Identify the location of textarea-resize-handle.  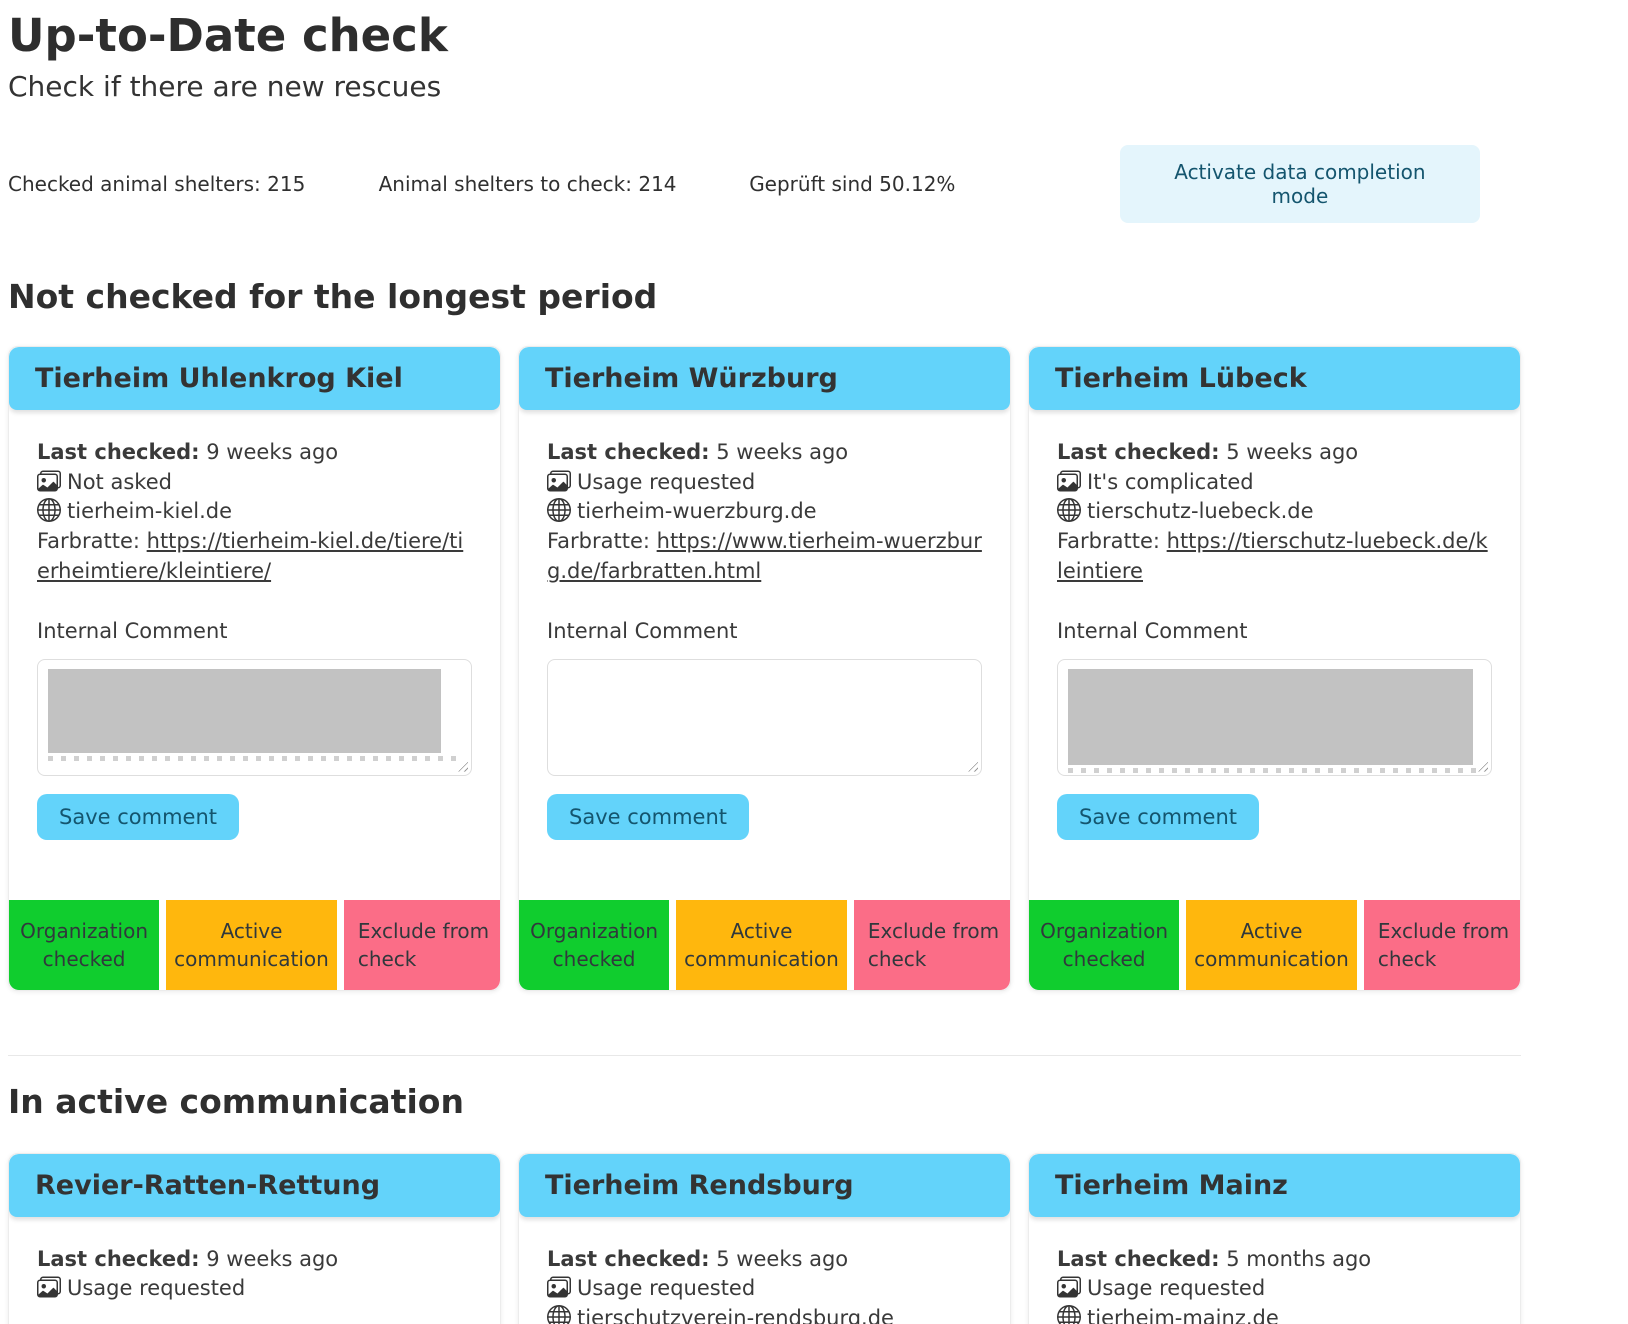
(971, 765).